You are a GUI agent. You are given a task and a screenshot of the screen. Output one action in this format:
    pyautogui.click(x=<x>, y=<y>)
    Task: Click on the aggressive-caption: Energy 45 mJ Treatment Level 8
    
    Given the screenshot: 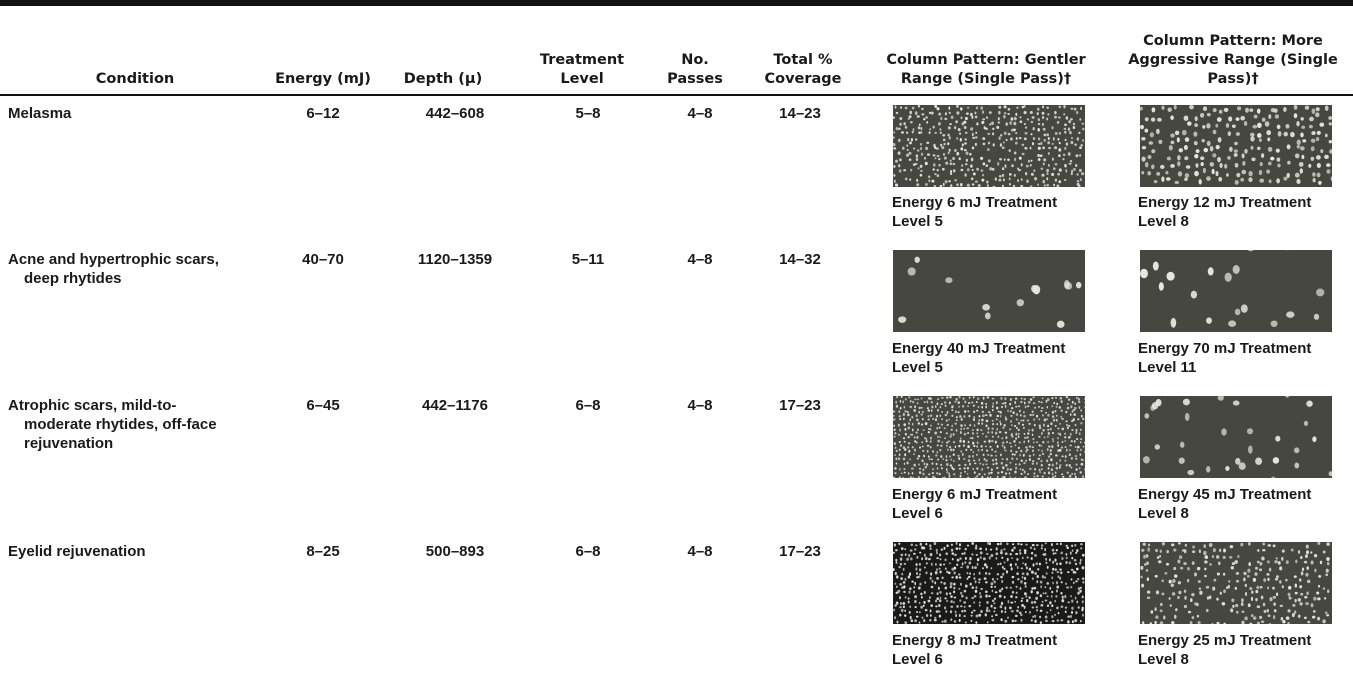 What is the action you would take?
    pyautogui.click(x=1245, y=504)
    